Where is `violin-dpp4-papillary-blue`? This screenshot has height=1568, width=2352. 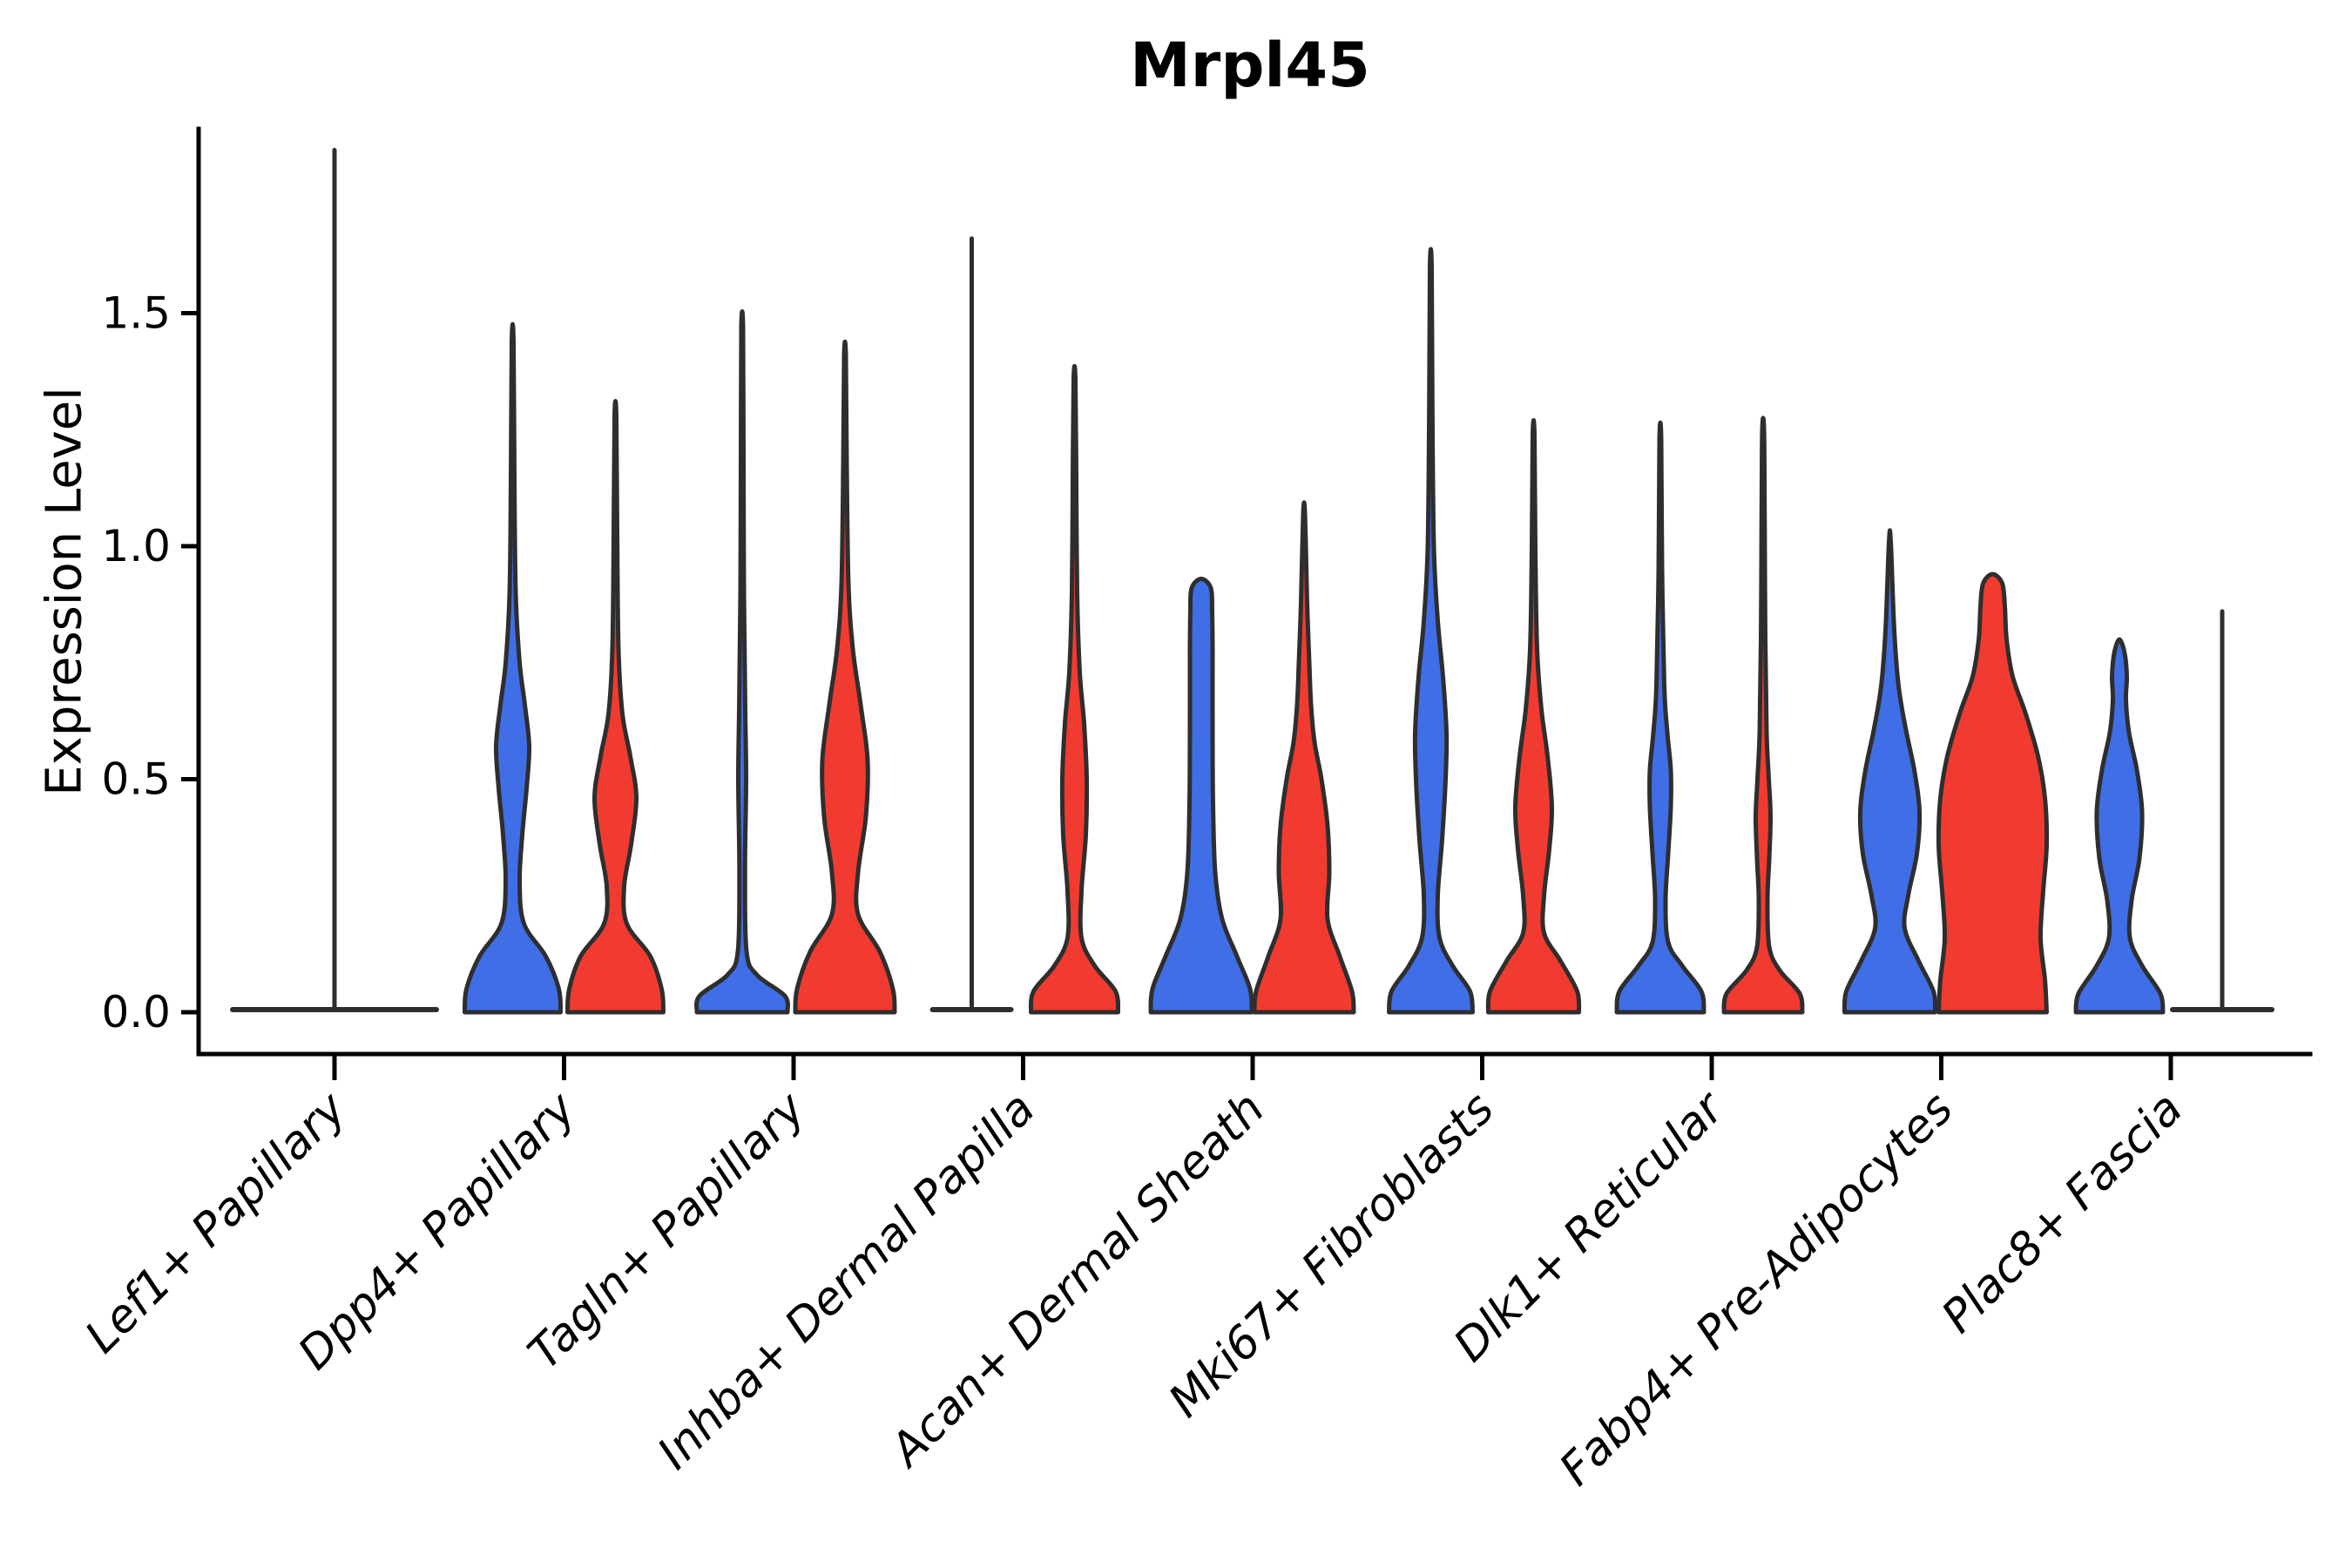
violin-dpp4-papillary-blue is located at coordinates (513, 668).